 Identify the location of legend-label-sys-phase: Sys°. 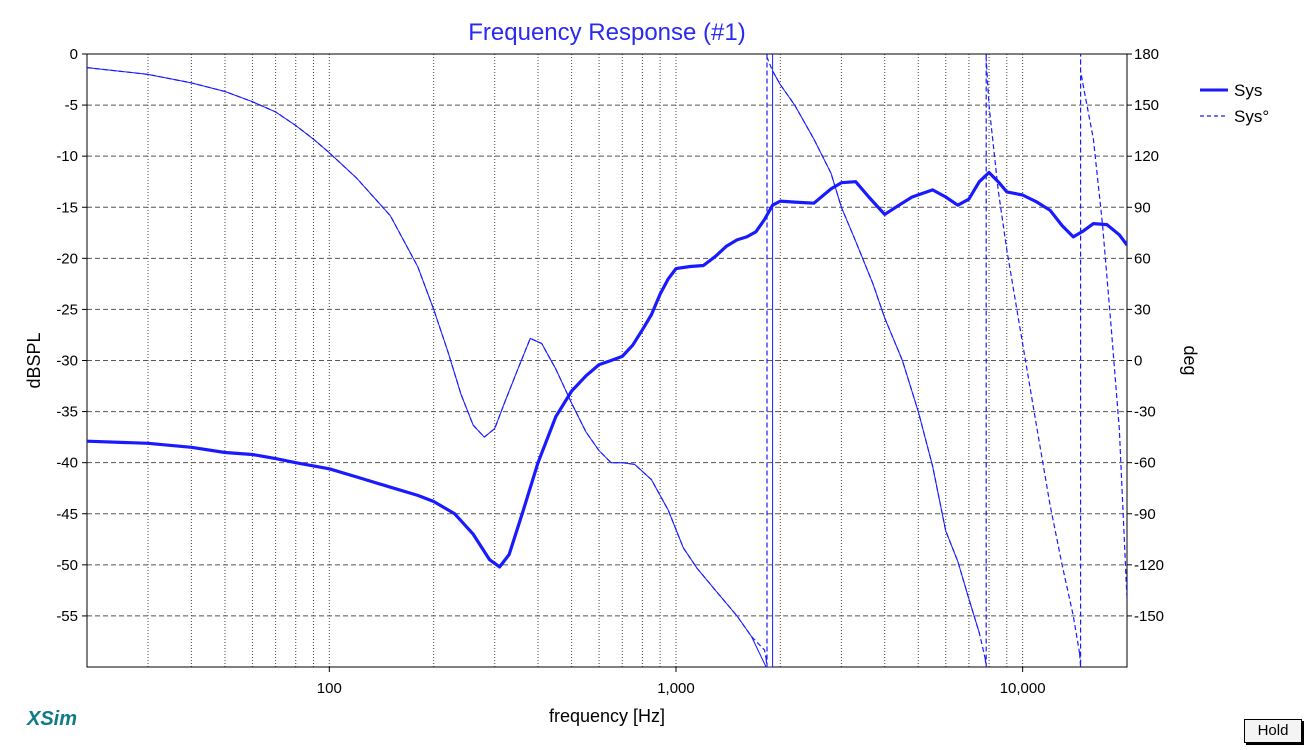
(1251, 116).